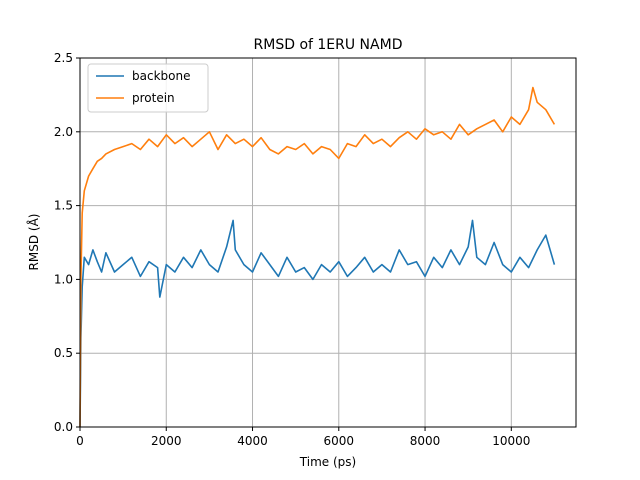  What do you see at coordinates (80, 441) in the screenshot?
I see `x-tick-label: 0` at bounding box center [80, 441].